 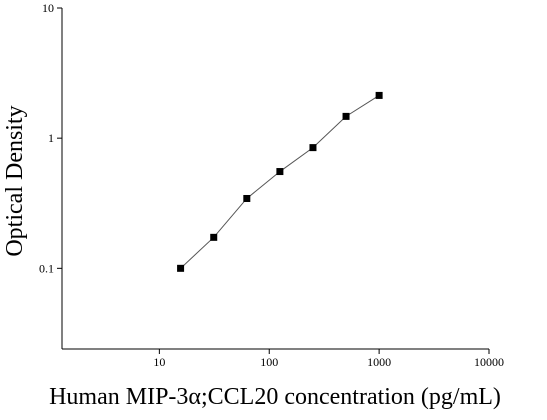 What do you see at coordinates (51, 138) in the screenshot?
I see `y-tick-label: 1` at bounding box center [51, 138].